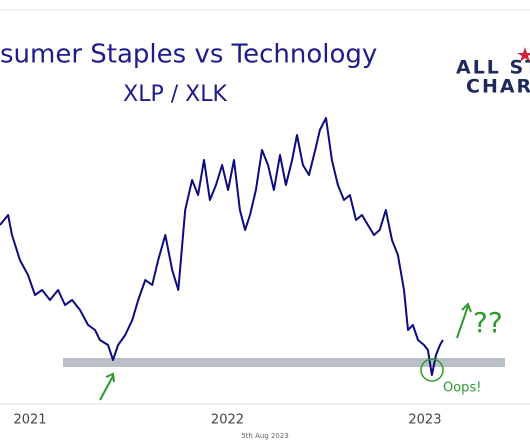  What do you see at coordinates (498, 87) in the screenshot?
I see `logo-text: CHAR` at bounding box center [498, 87].